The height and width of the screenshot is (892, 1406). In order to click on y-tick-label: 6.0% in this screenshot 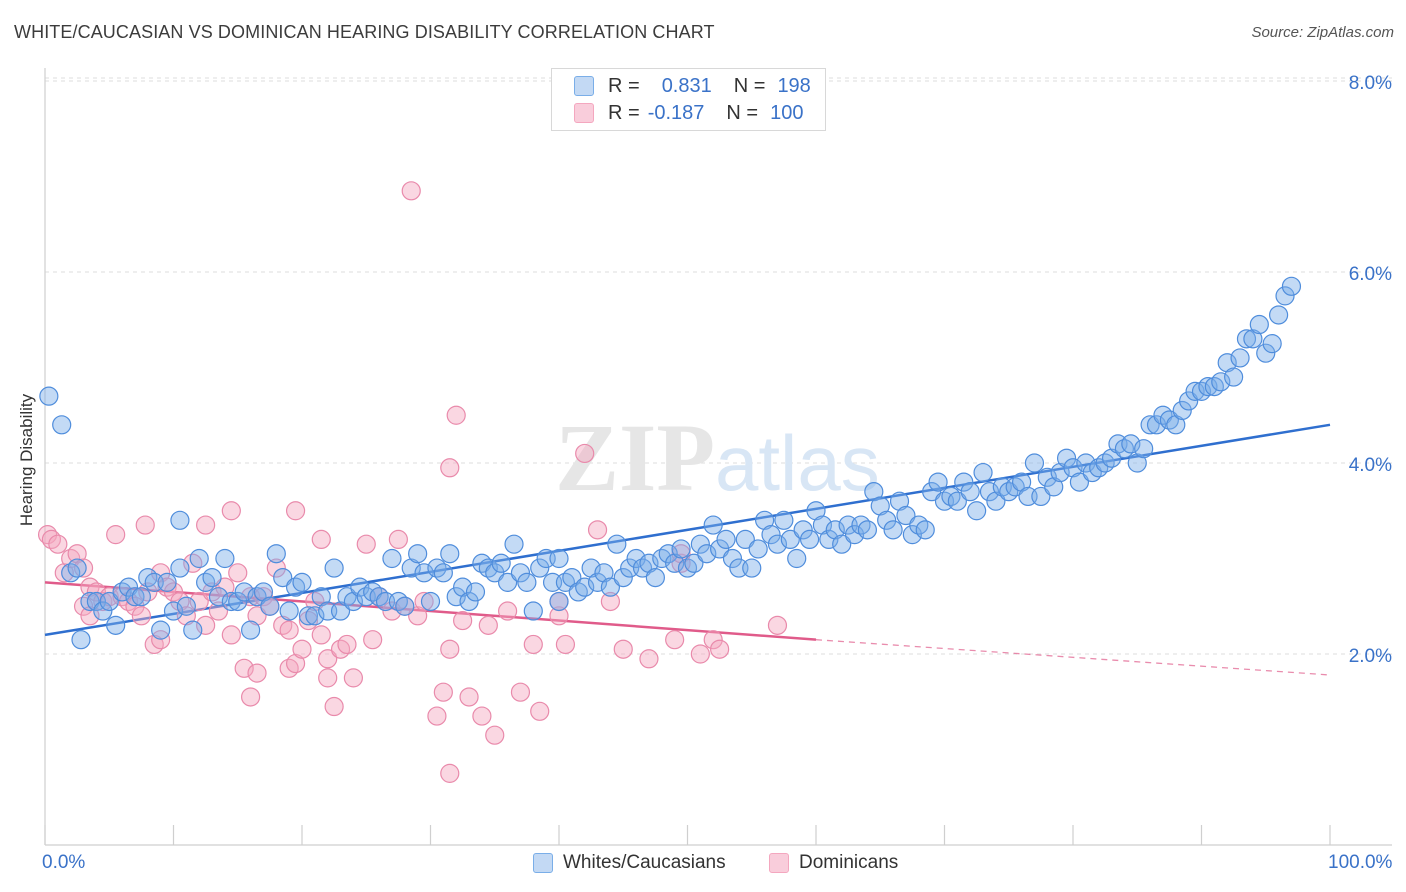, I will do `click(1370, 274)`.